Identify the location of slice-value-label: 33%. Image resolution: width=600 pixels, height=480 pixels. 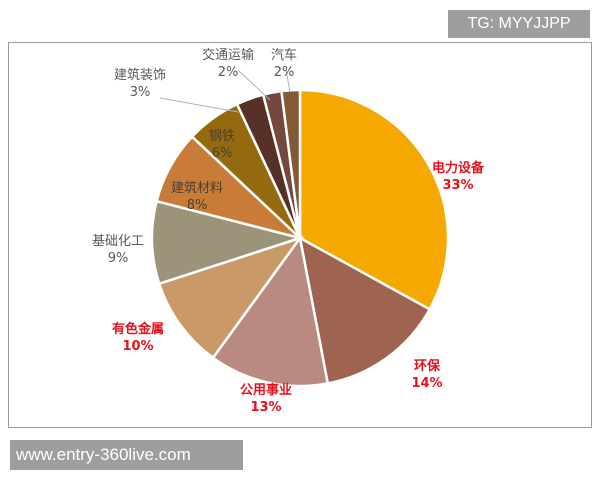
(457, 185).